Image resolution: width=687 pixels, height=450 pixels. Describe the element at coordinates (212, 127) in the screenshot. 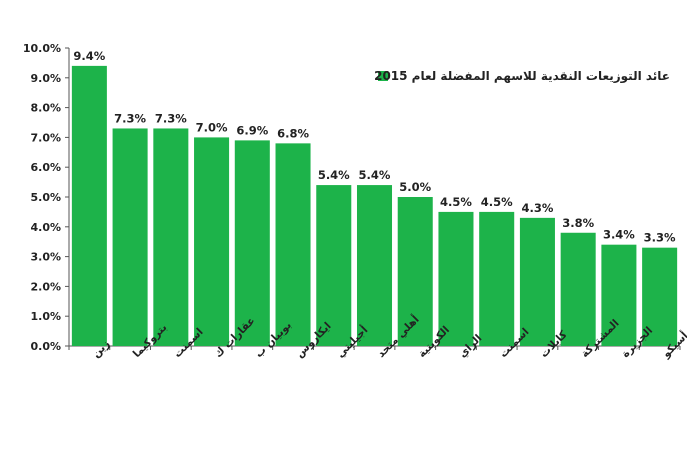

I see `data-label: 7.0%` at that location.